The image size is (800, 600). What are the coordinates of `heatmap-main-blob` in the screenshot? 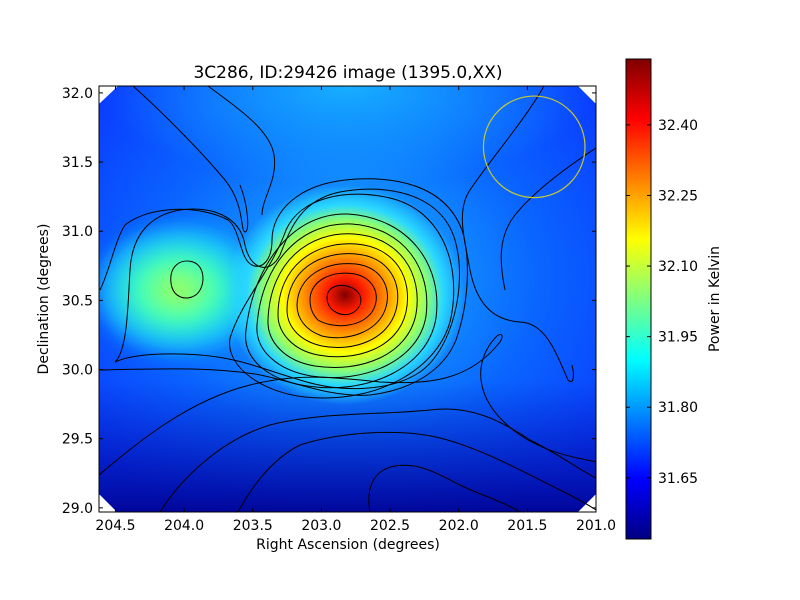 It's located at (345, 295).